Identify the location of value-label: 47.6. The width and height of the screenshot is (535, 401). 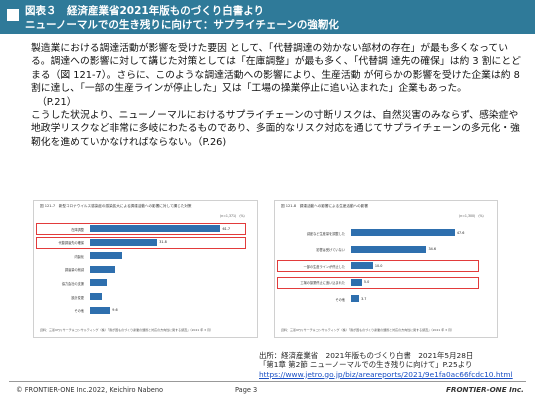
(460, 232).